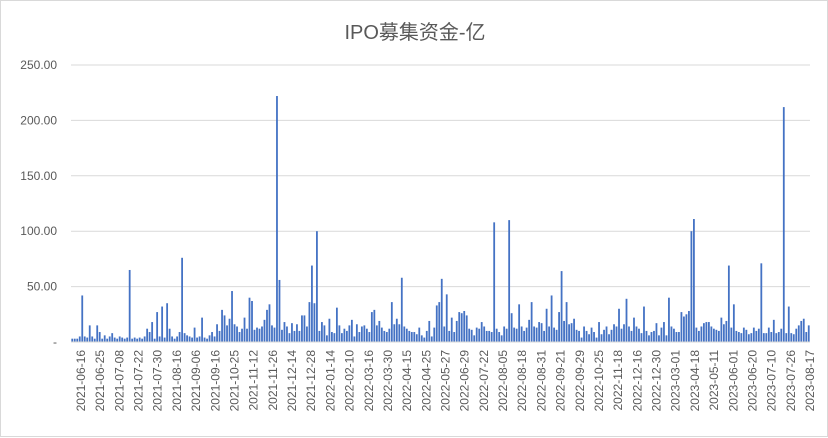 The width and height of the screenshot is (828, 438). I want to click on y-tick-label: 250.00, so click(38, 65).